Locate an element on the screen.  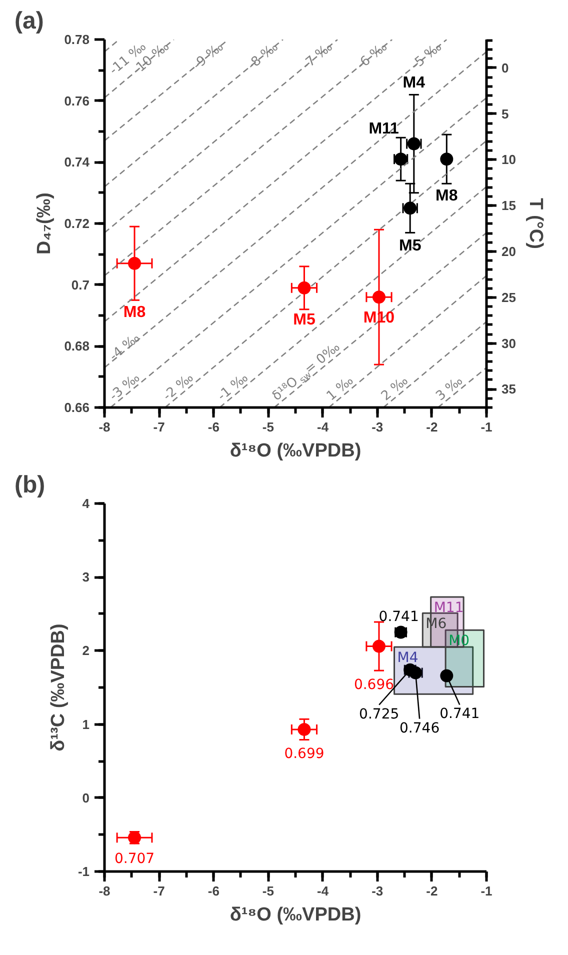
y-axis-title: D₄₇(‰) is located at coordinates (45, 223).